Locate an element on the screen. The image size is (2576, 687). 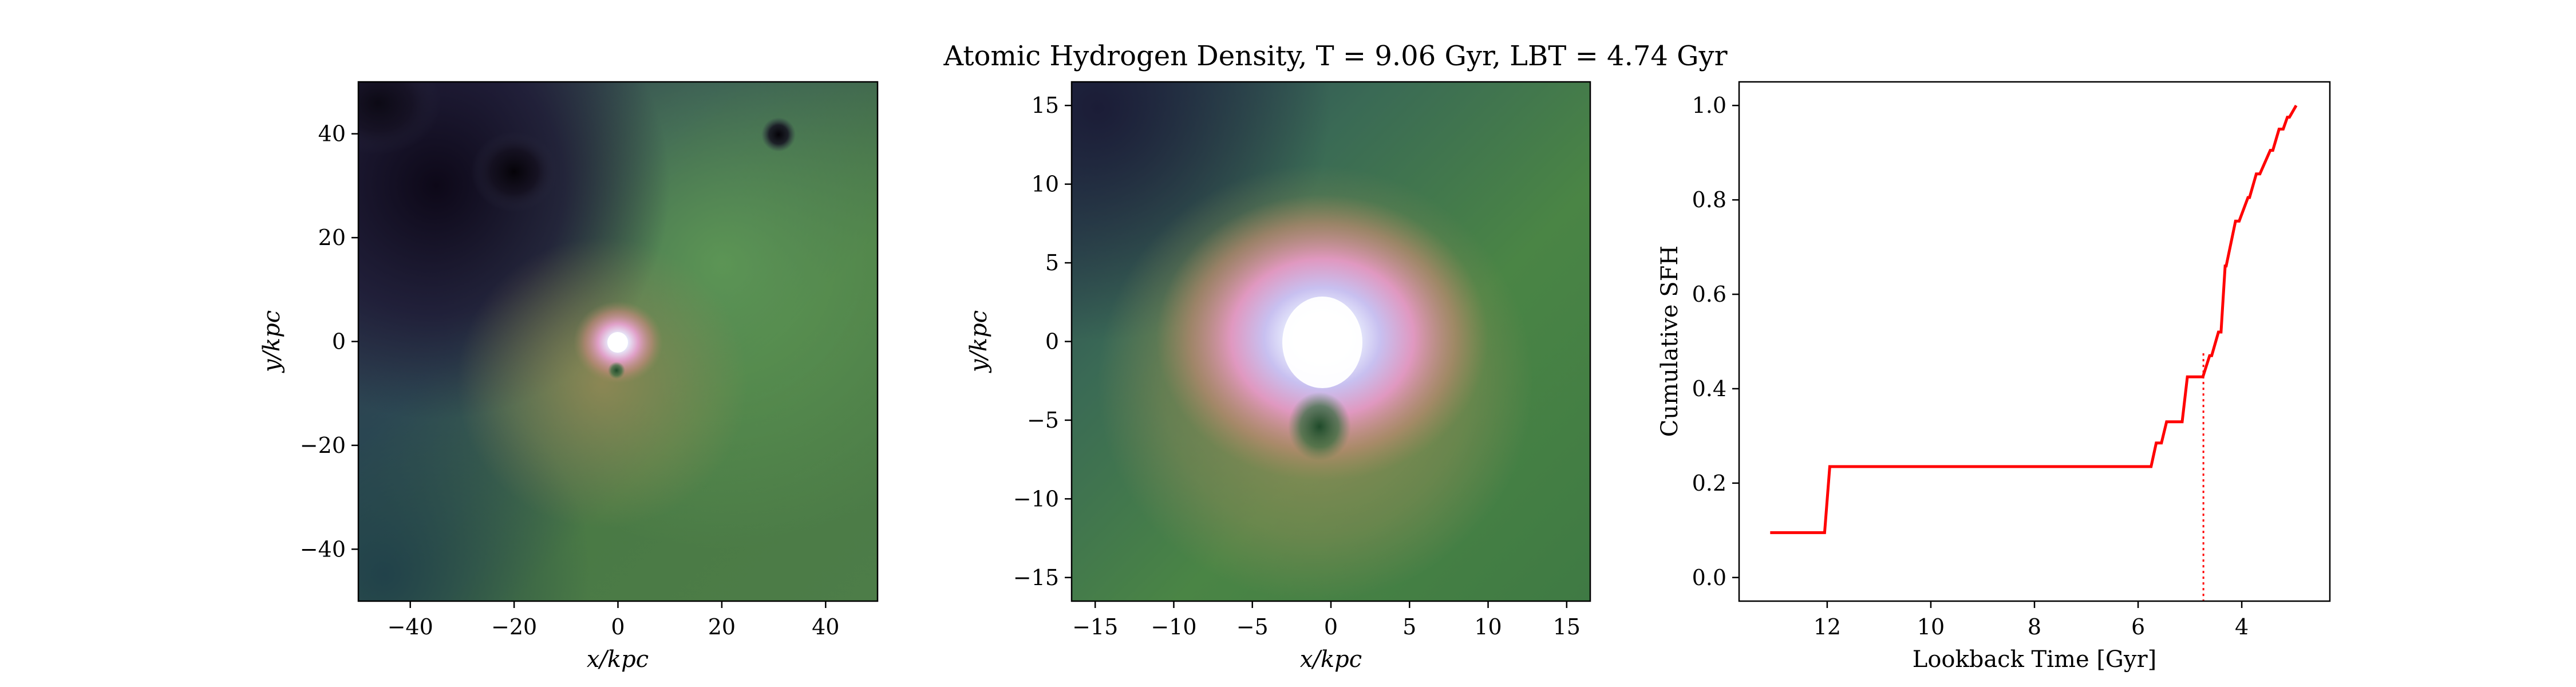
middle-heatmap-xtick-label-3: 0 is located at coordinates (1331, 626).